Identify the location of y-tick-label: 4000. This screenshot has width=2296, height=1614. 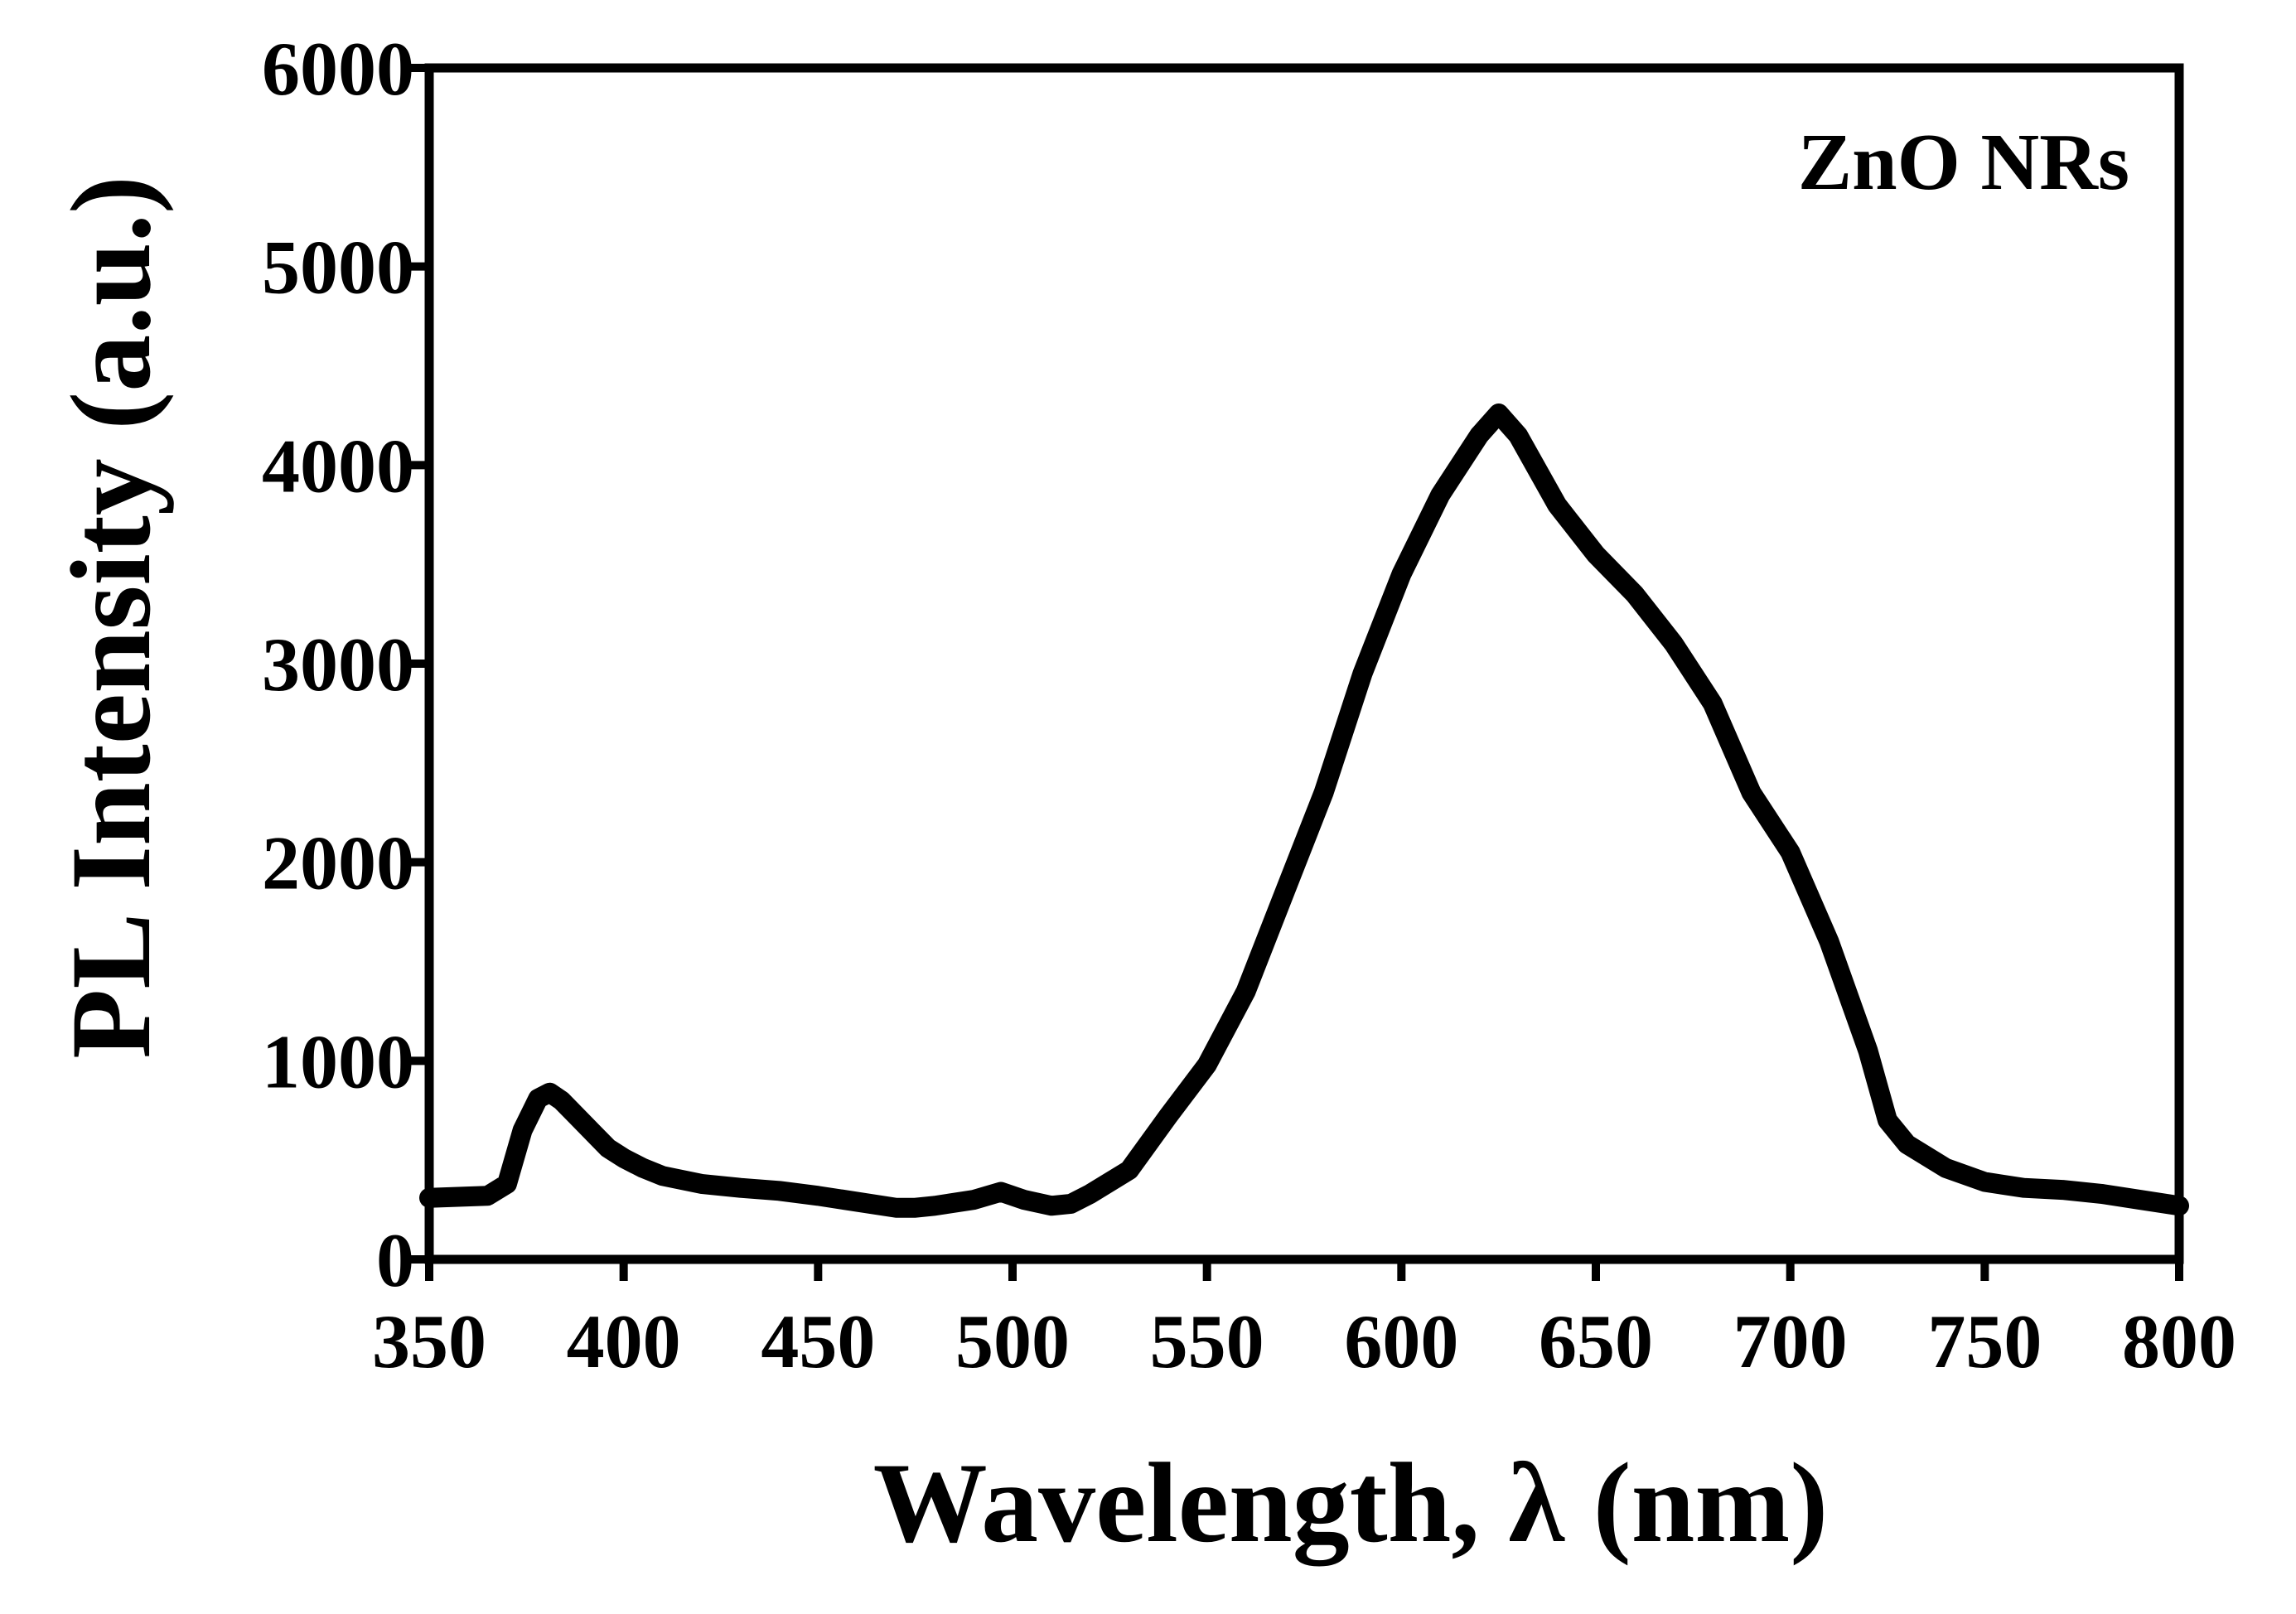
(338, 465).